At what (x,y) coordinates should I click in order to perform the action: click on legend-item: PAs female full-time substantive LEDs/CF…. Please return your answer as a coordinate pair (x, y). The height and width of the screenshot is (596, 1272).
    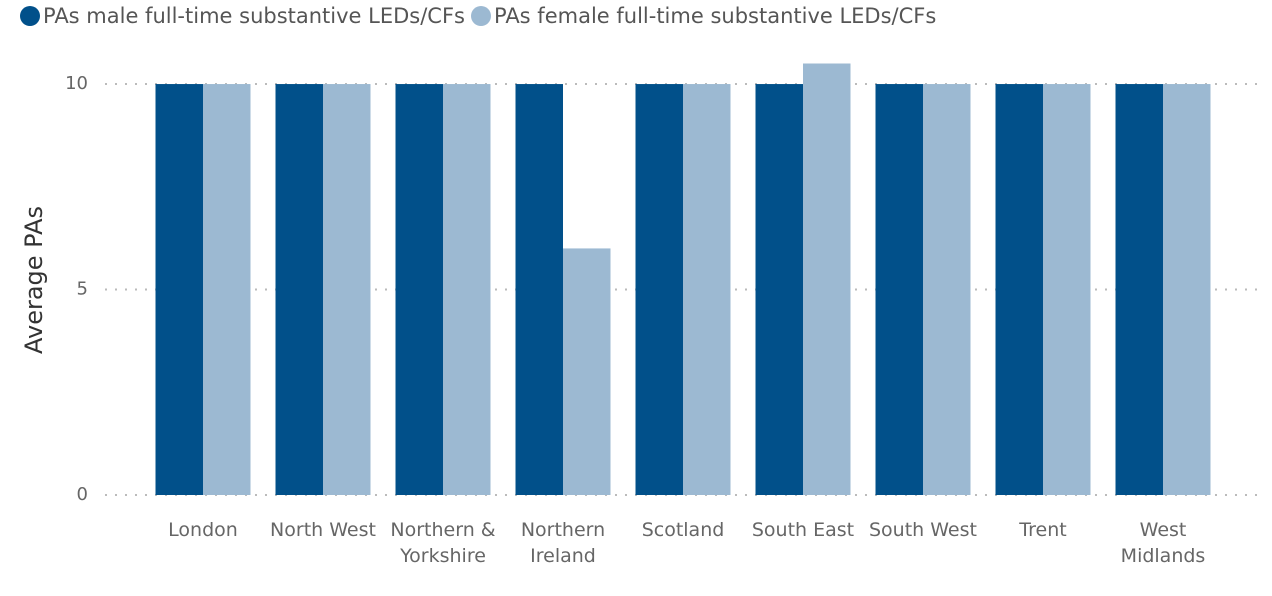
    Looking at the image, I should click on (703, 16).